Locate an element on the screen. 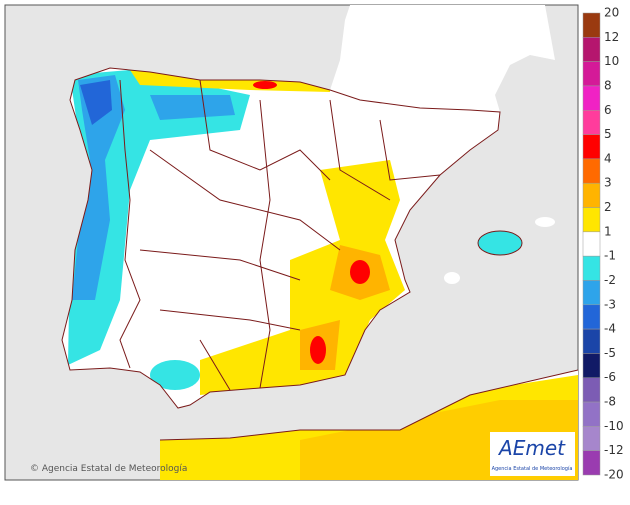 This screenshot has width=630, height=505. legend-label: -20 is located at coordinates (614, 475).